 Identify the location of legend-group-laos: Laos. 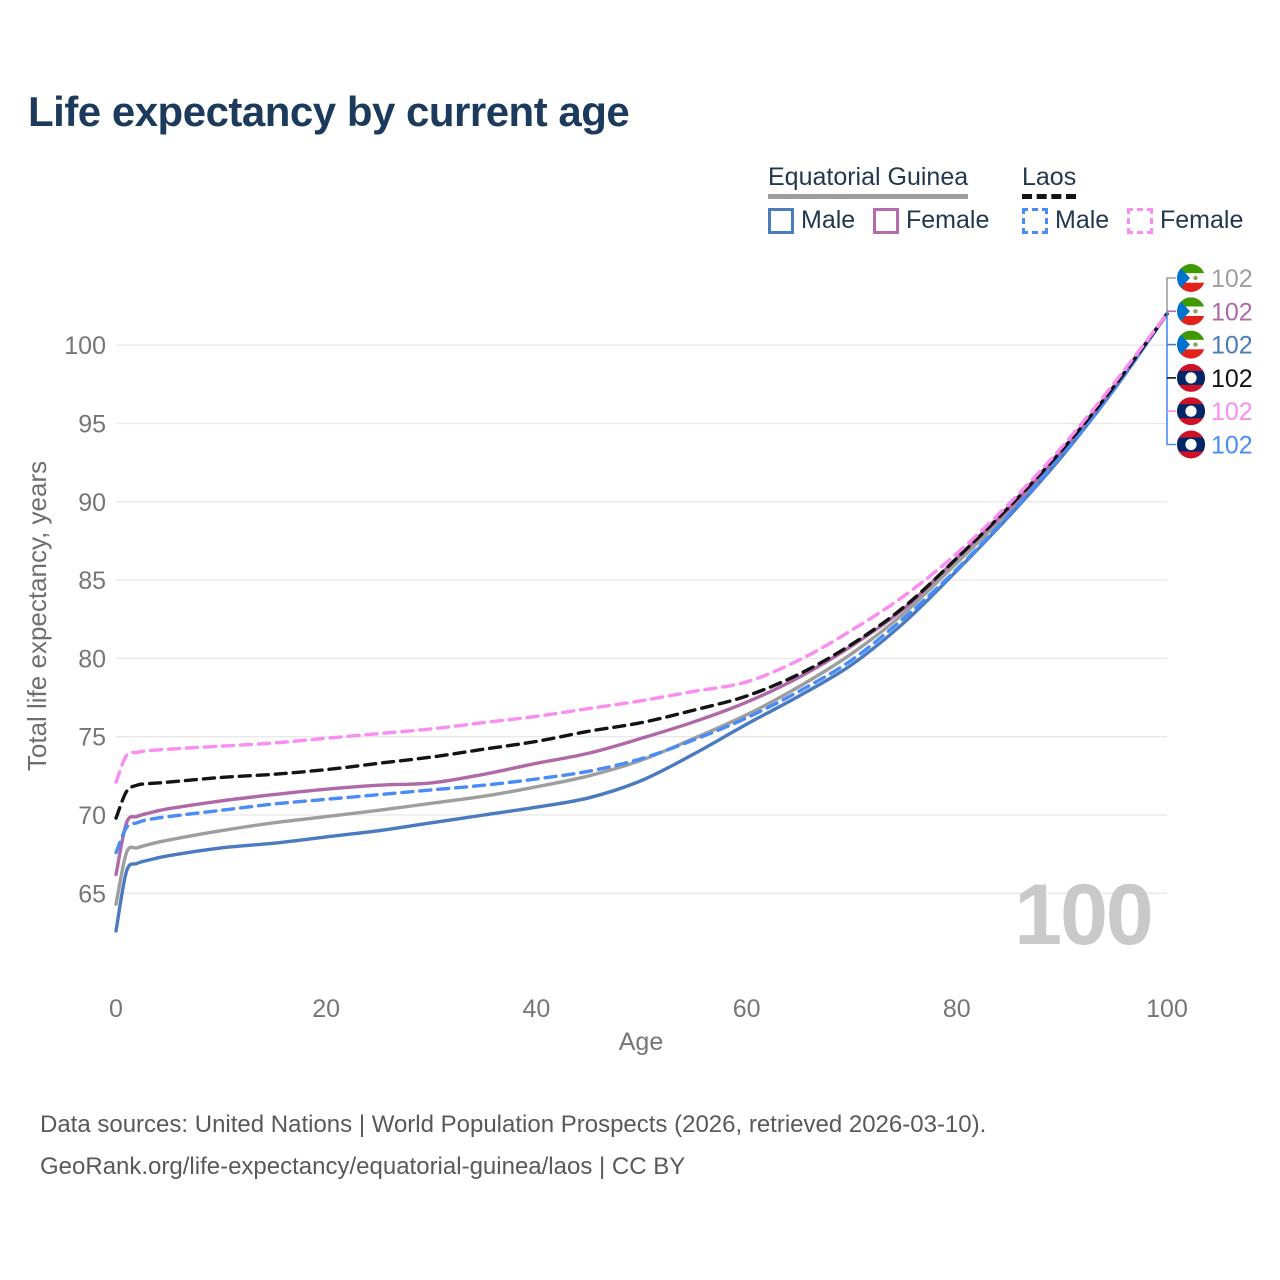
(1049, 181).